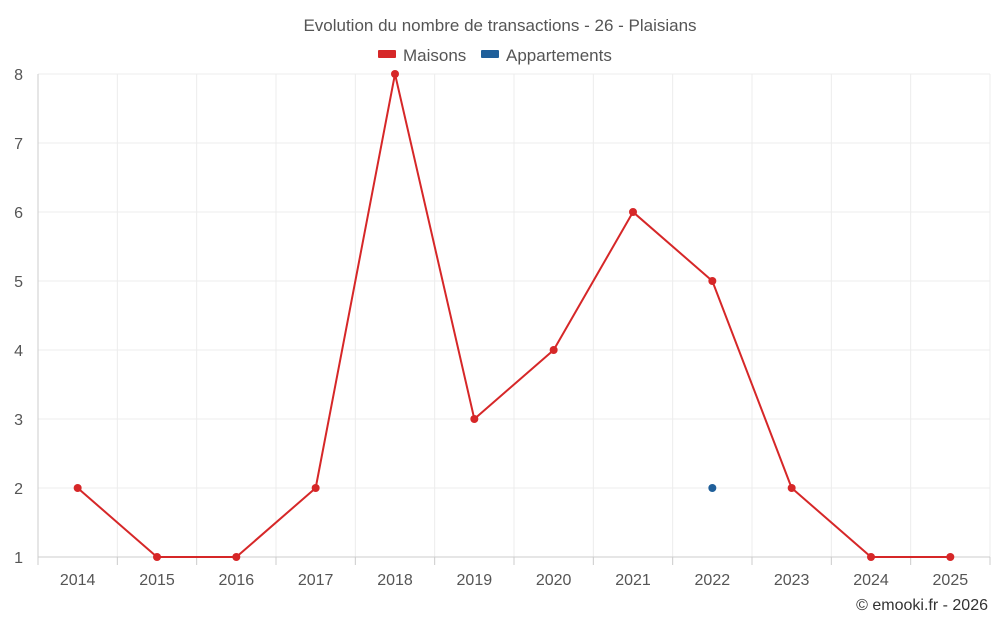 This screenshot has height=625, width=1000. What do you see at coordinates (554, 580) in the screenshot?
I see `x-tick-label: 2020` at bounding box center [554, 580].